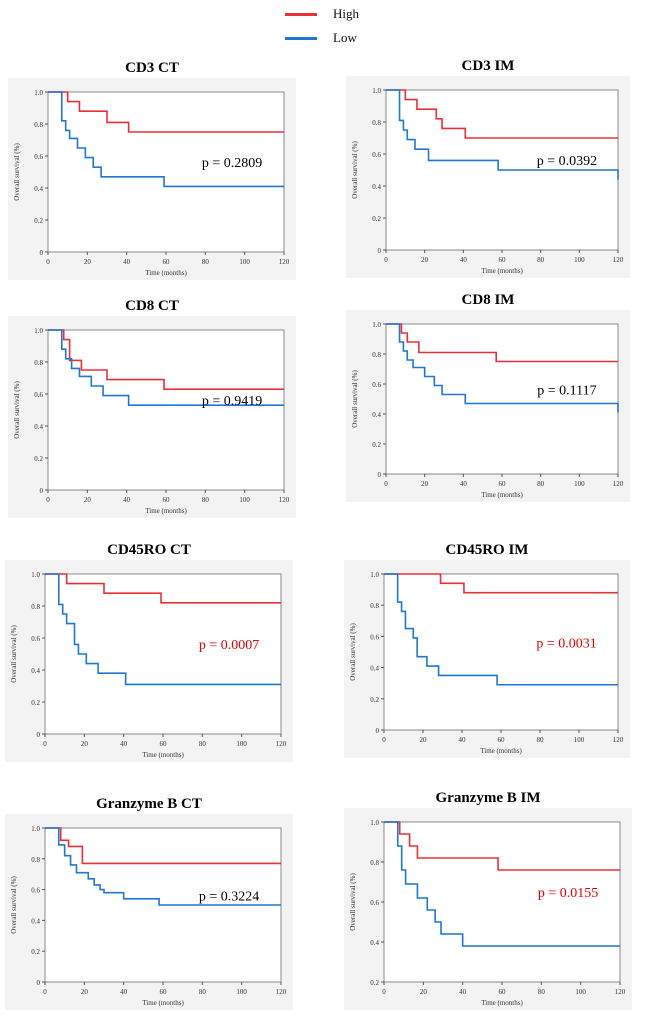 This screenshot has height=1024, width=648. I want to click on legend-label-low: Low, so click(345, 37).